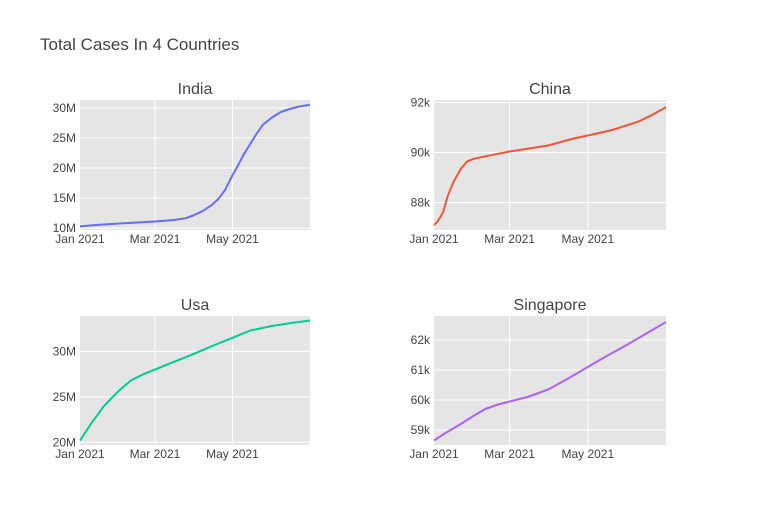  Describe the element at coordinates (421, 370) in the screenshot. I see `y-tick-label: 61k` at that location.